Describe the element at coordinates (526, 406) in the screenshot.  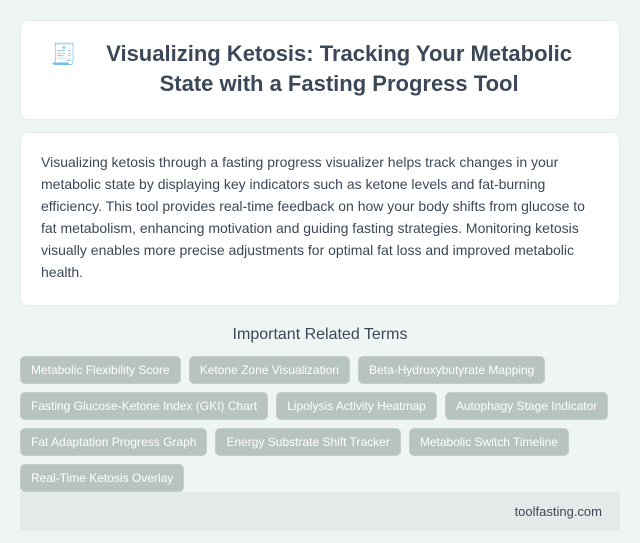
I see `tag-item: Autophagy Stage Indicator` at that location.